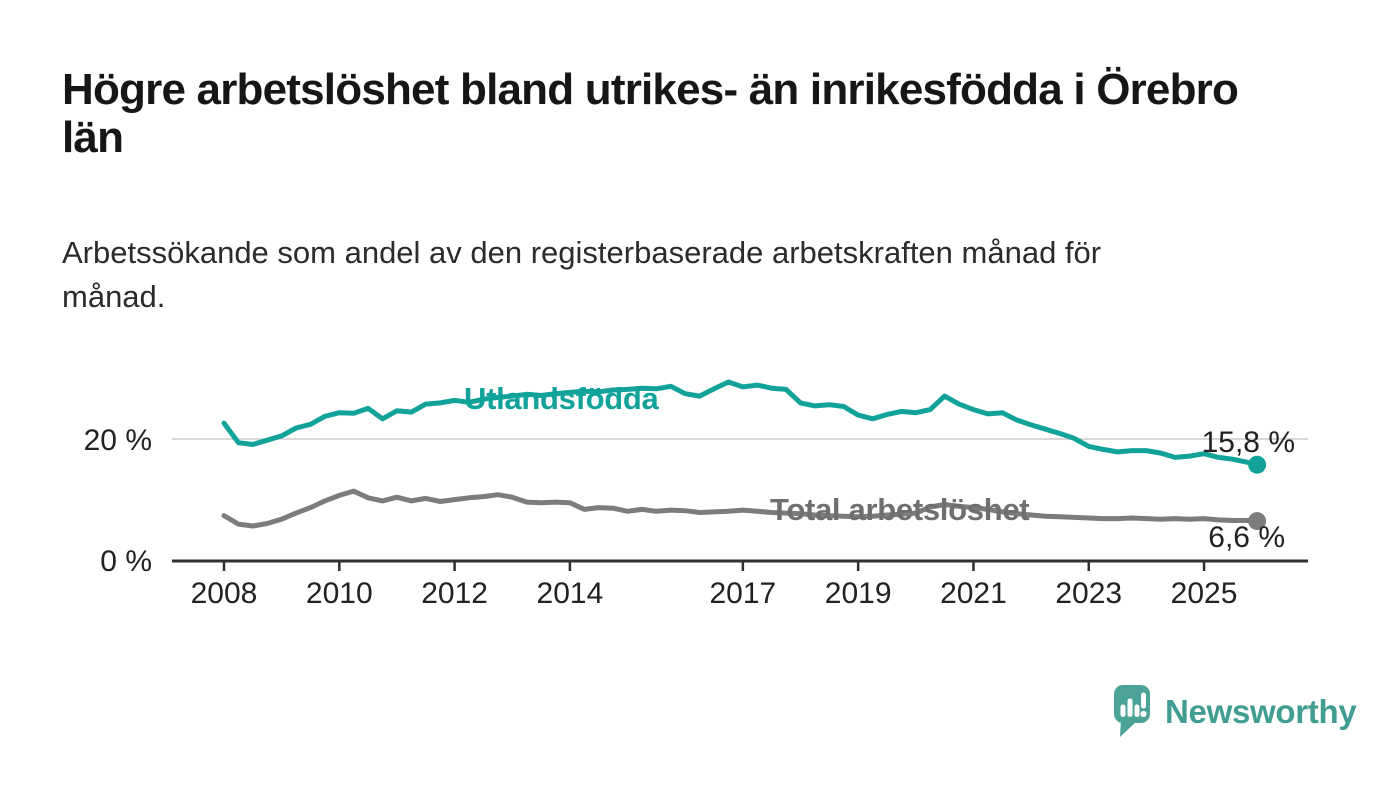 The height and width of the screenshot is (794, 1400). I want to click on end-value-label-utlandsfodda: 15,8 %, so click(1248, 442).